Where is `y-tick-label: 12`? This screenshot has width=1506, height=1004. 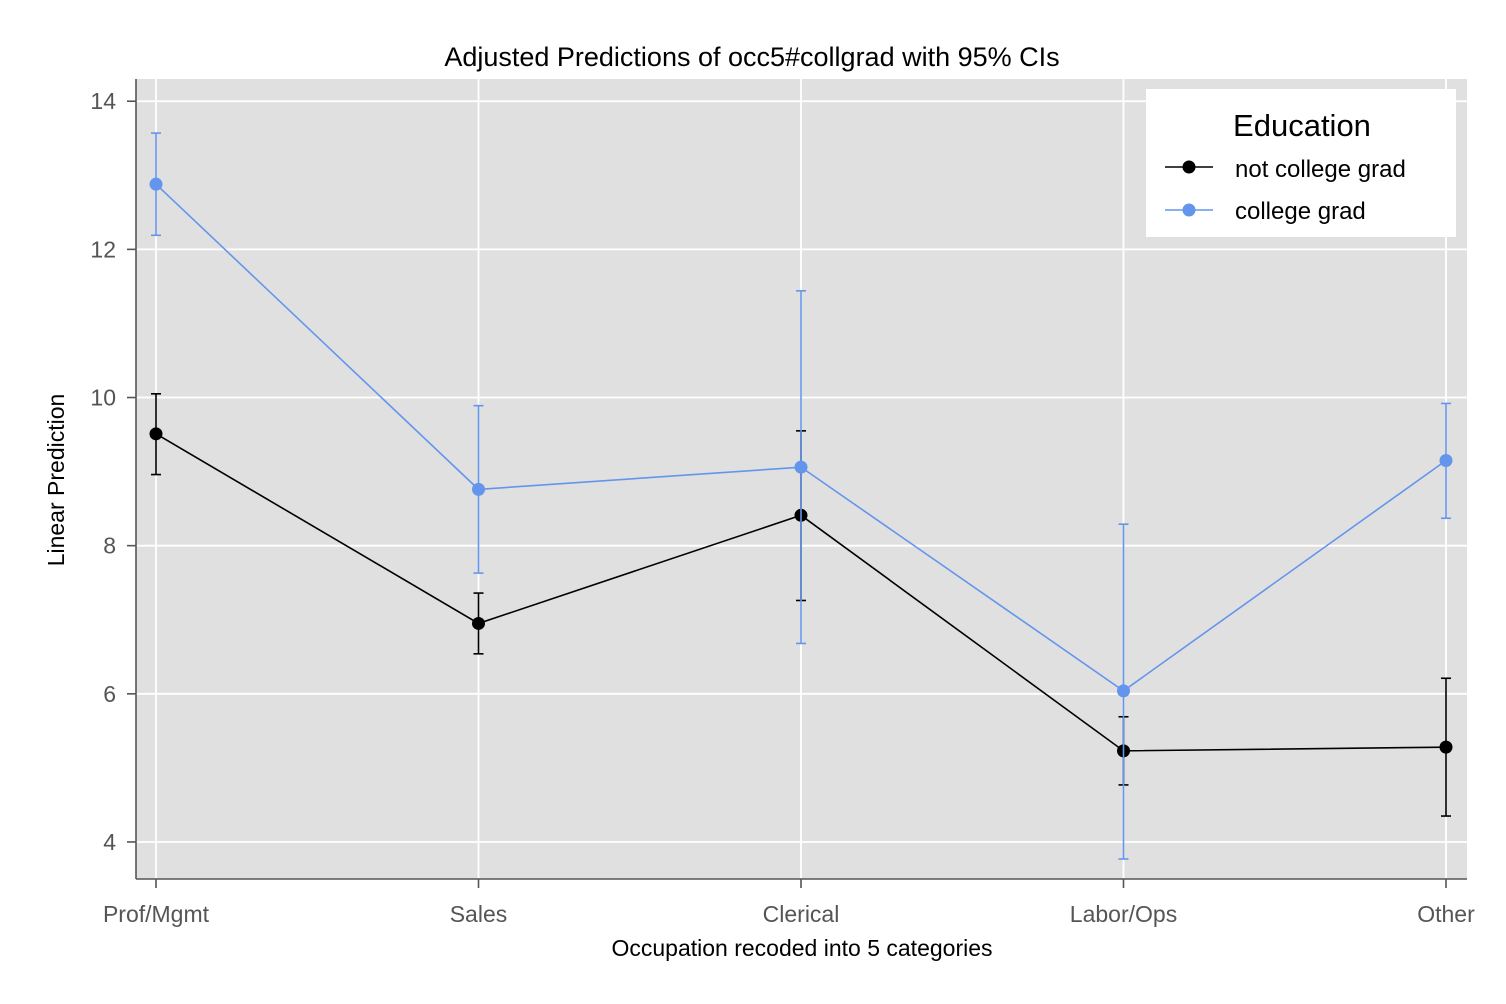
y-tick-label: 12 is located at coordinates (103, 249).